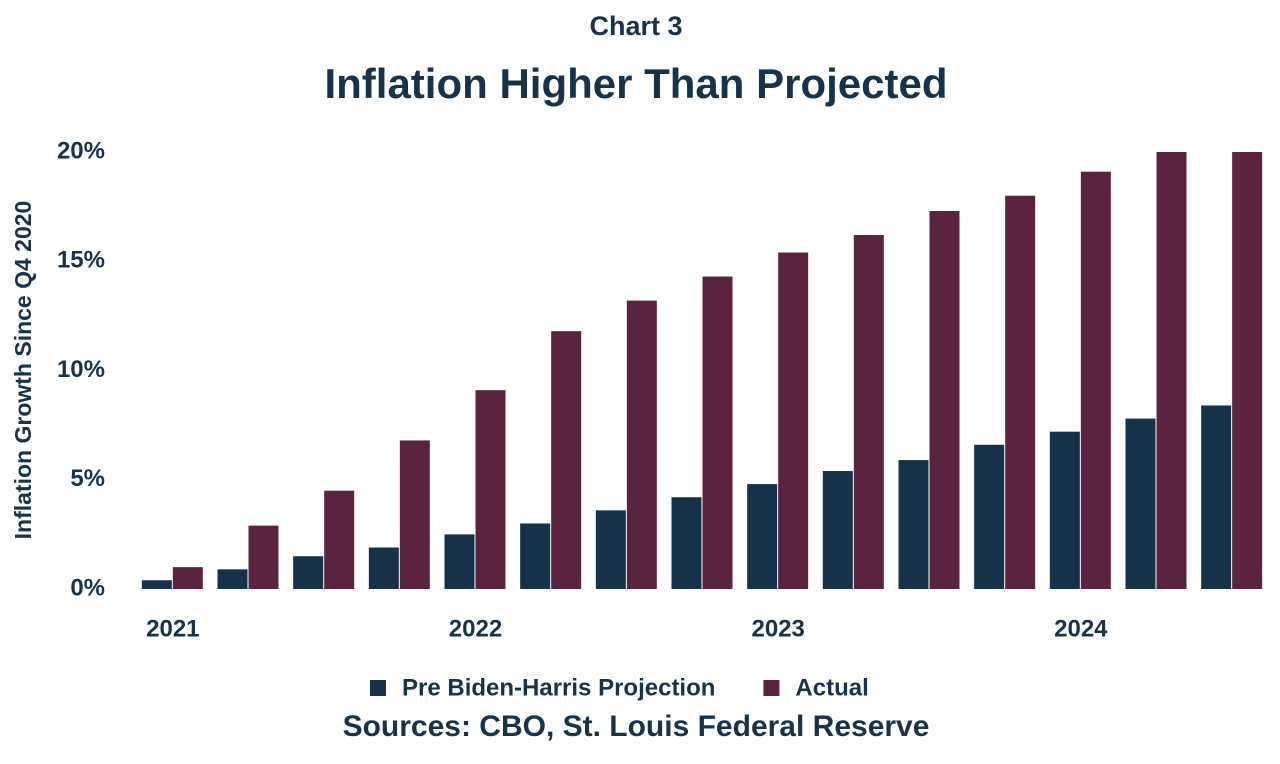  Describe the element at coordinates (635, 83) in the screenshot. I see `chart-title: Inflation Higher Than Projected` at that location.